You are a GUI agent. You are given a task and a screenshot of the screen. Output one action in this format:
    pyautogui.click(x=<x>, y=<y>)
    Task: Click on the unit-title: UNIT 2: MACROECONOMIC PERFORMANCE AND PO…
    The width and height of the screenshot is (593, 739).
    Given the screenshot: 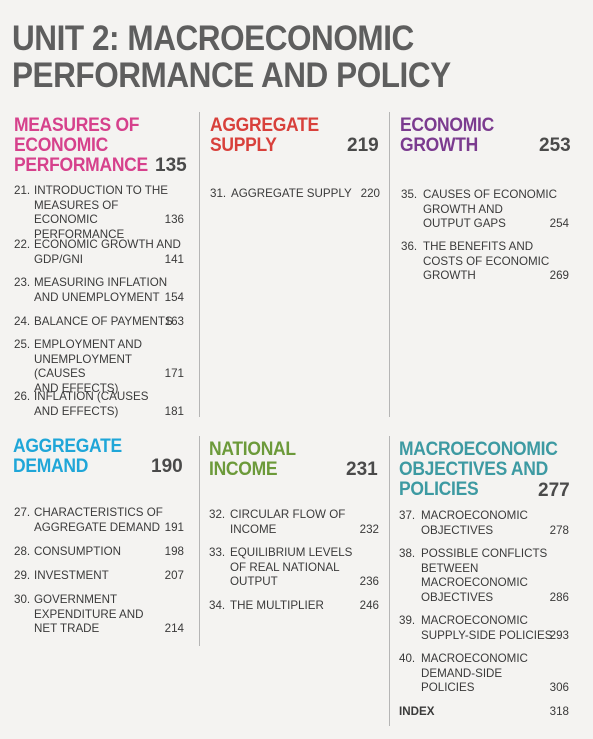 What is the action you would take?
    pyautogui.click(x=264, y=57)
    